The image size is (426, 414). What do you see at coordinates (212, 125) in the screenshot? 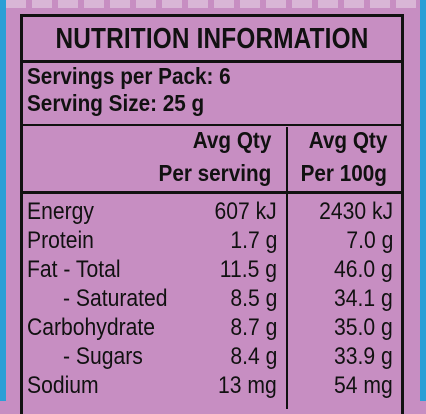
I see `info-rule` at bounding box center [212, 125].